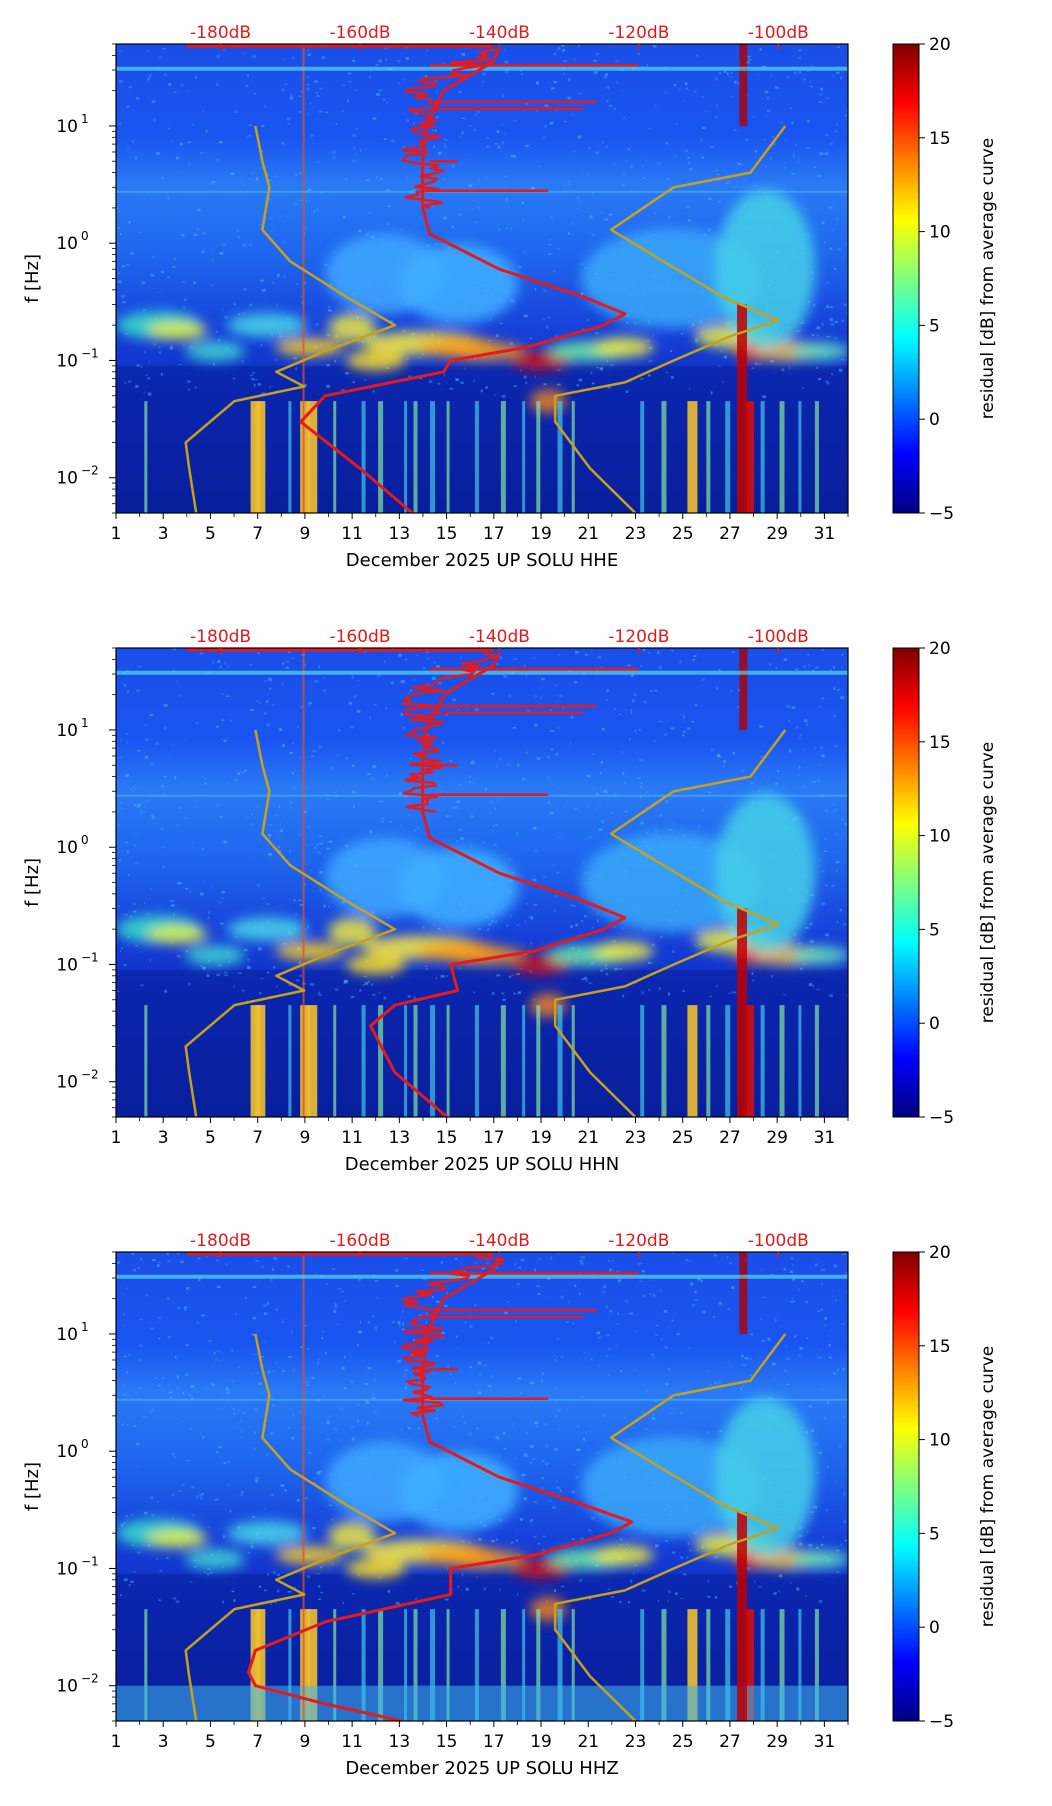 Image resolution: width=1052 pixels, height=1806 pixels. Describe the element at coordinates (257, 1138) in the screenshot. I see `x-tick-label: 7` at that location.